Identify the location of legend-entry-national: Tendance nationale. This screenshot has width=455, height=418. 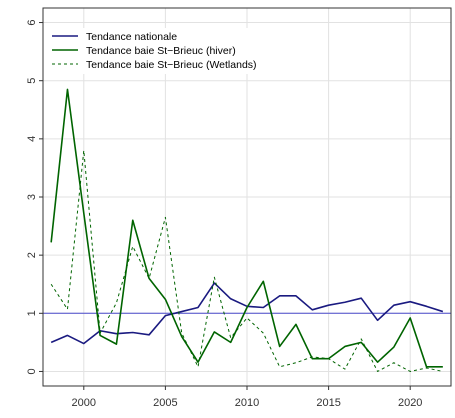
(114, 37).